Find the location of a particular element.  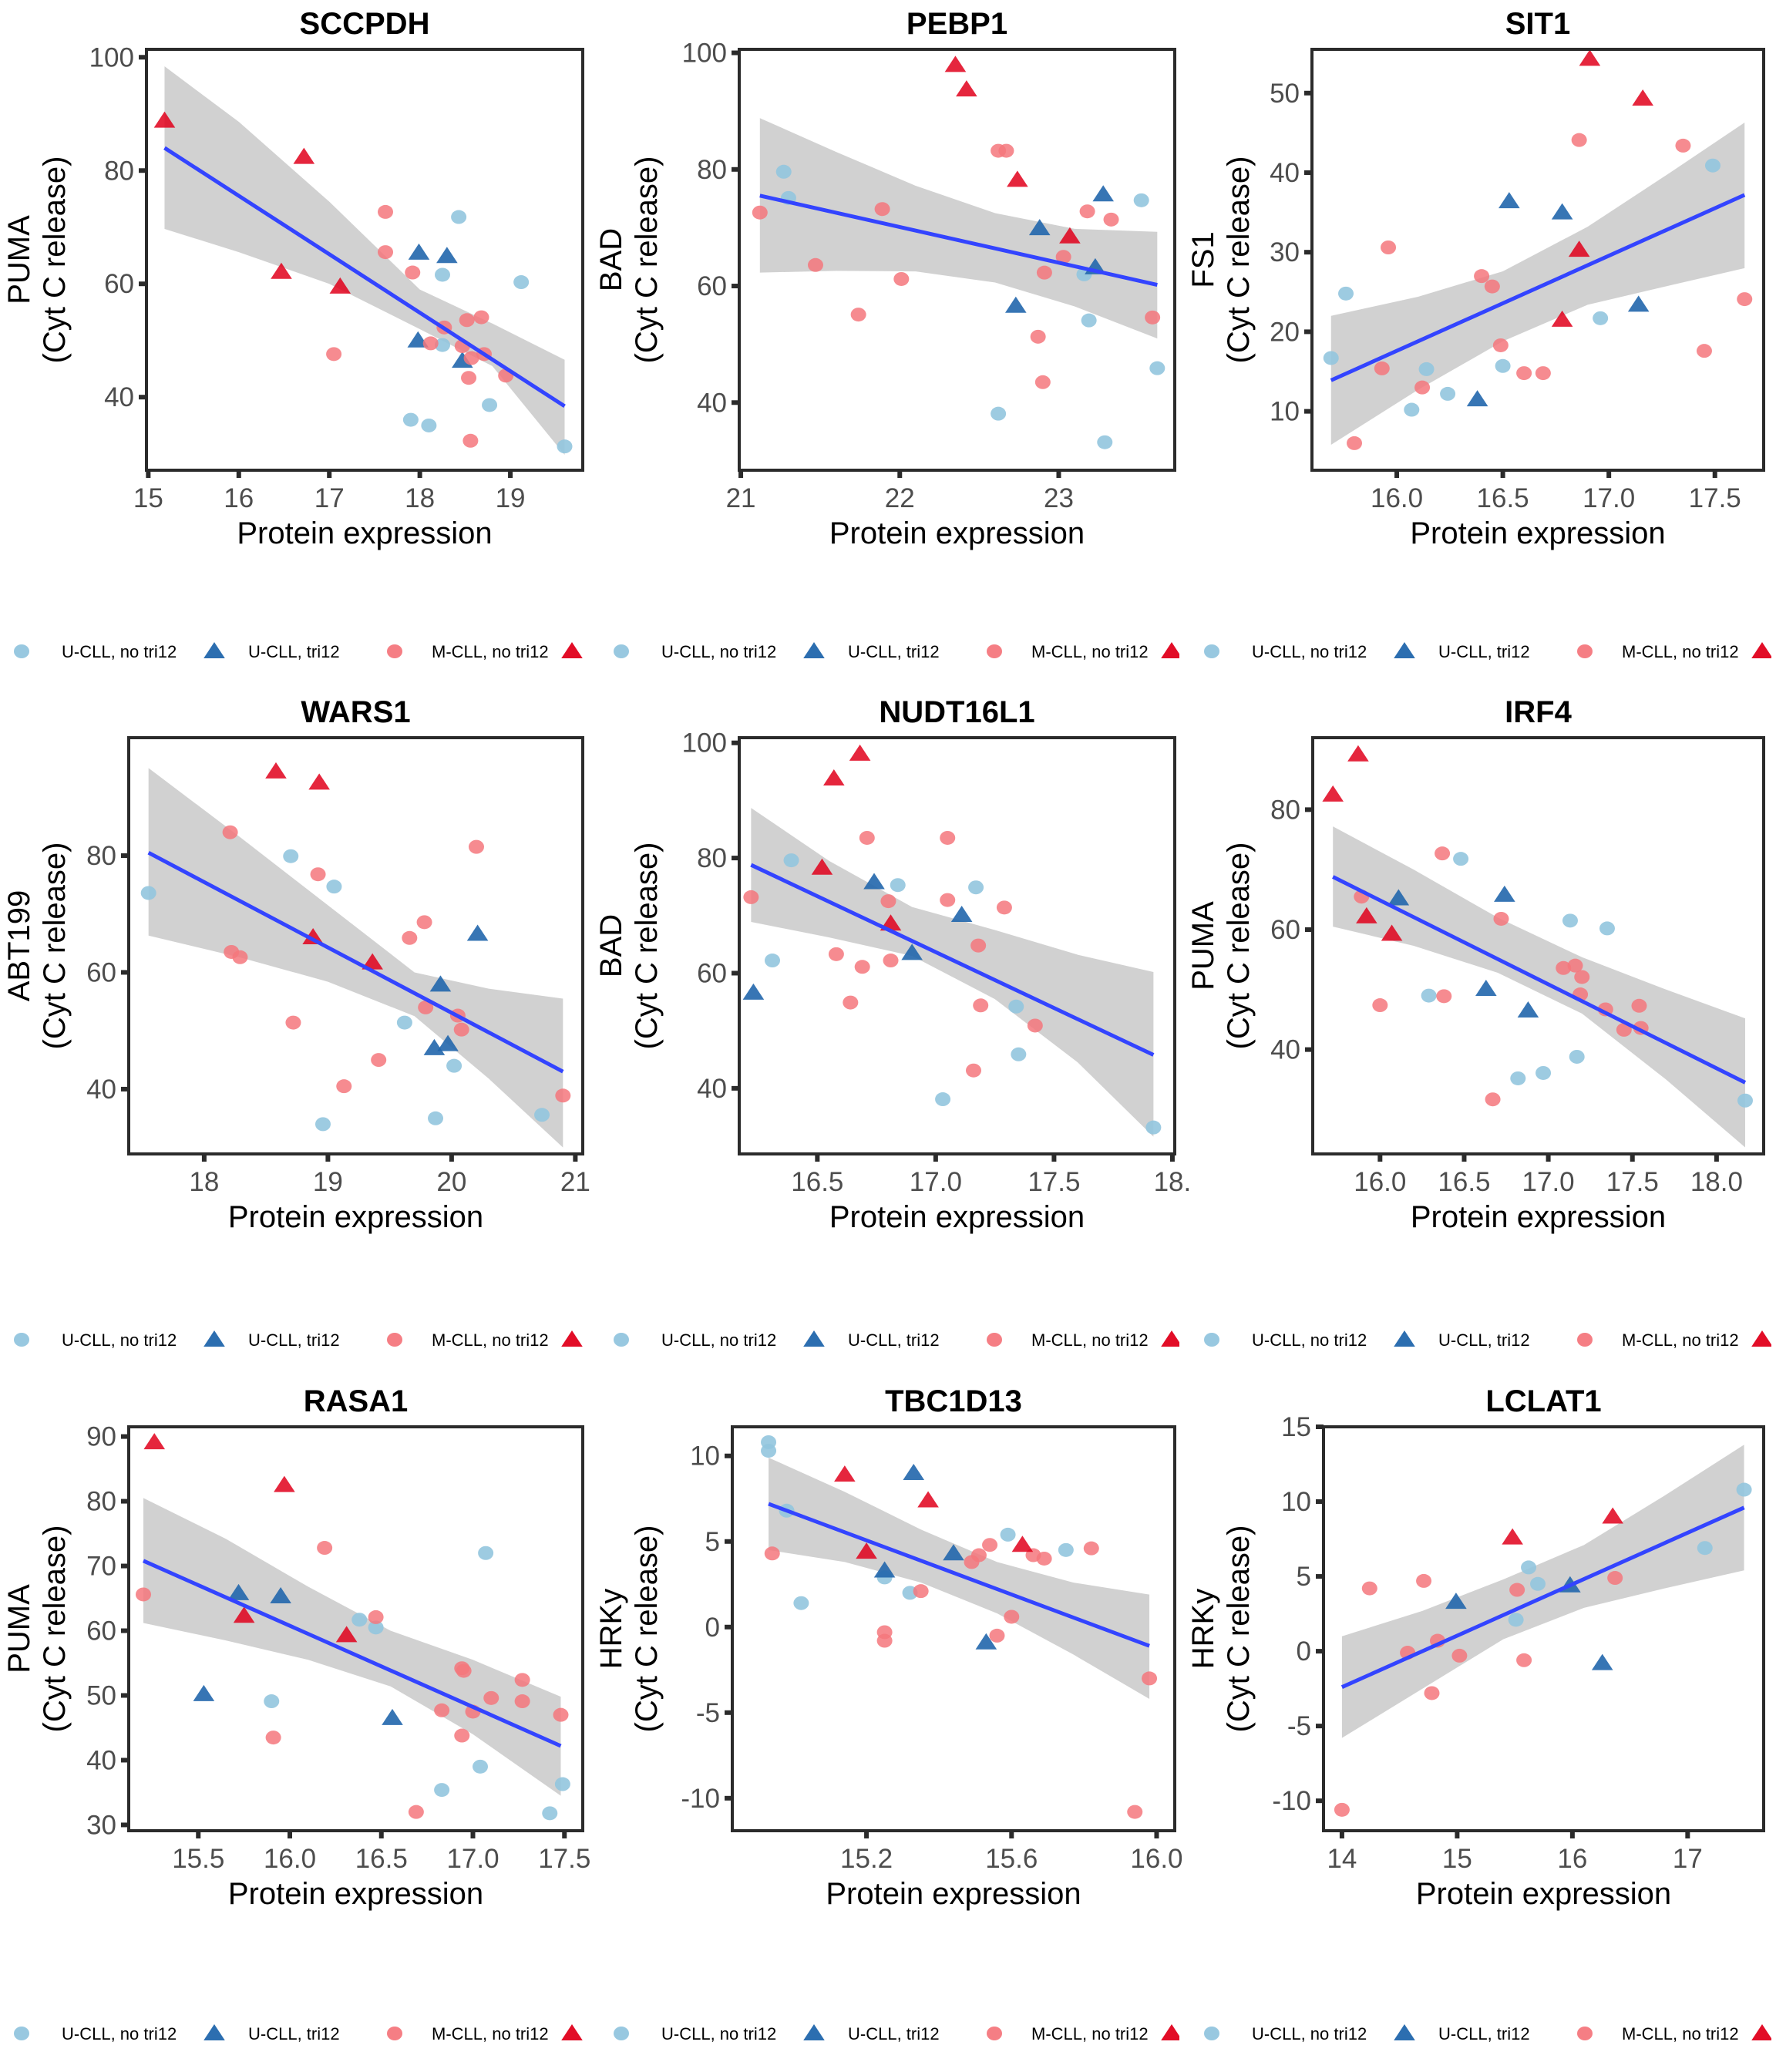

y-tick-label: 50 is located at coordinates (1285, 94).